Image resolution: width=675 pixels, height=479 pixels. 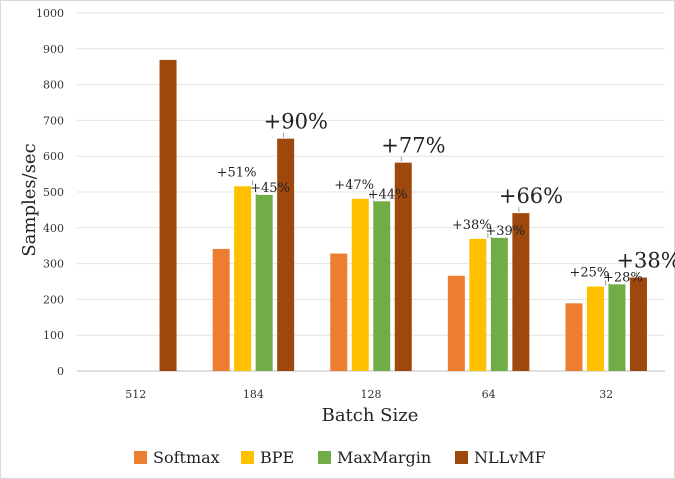 What do you see at coordinates (53, 299) in the screenshot?
I see `y-tick-label: 200` at bounding box center [53, 299].